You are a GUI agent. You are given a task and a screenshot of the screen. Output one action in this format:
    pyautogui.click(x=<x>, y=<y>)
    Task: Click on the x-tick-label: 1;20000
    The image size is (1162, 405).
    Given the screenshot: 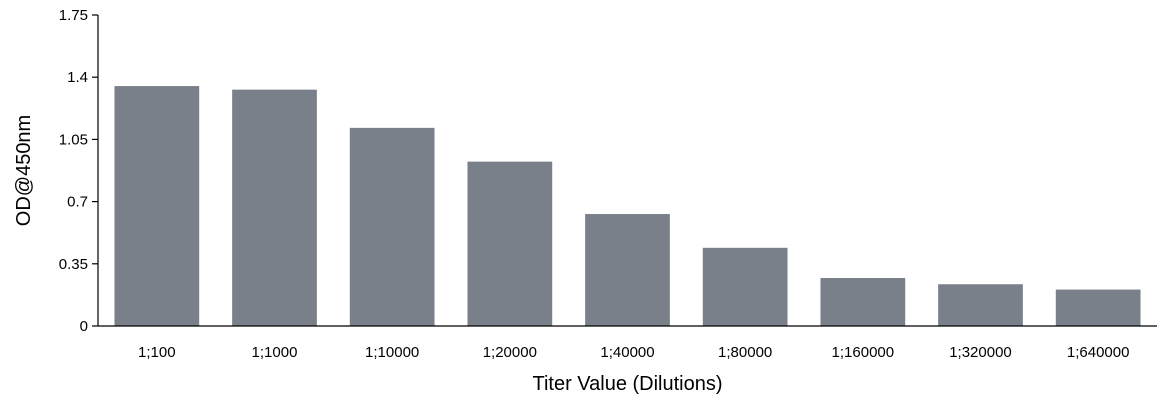 What is the action you would take?
    pyautogui.click(x=510, y=352)
    